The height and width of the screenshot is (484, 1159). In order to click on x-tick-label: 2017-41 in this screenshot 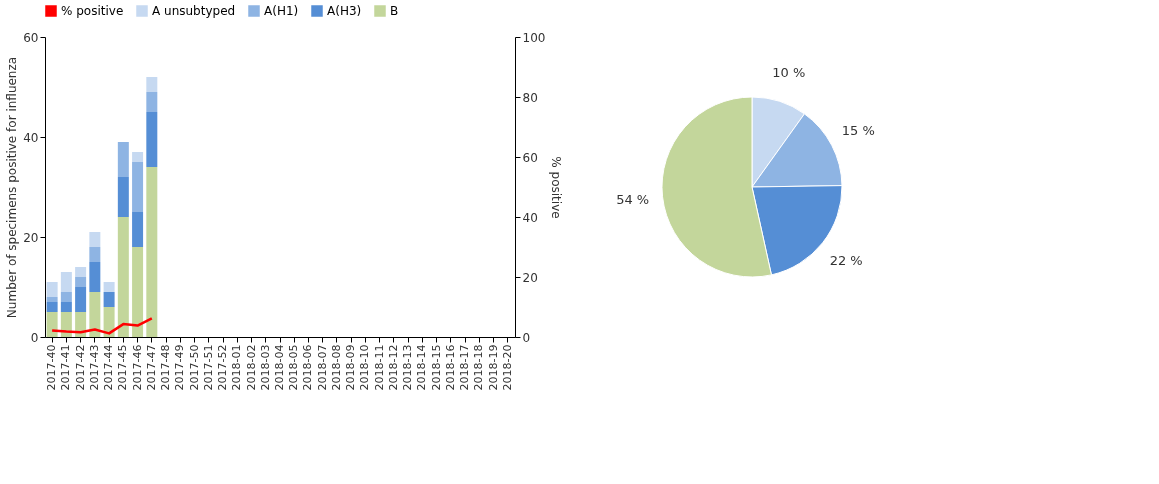, I will do `click(66, 367)`.